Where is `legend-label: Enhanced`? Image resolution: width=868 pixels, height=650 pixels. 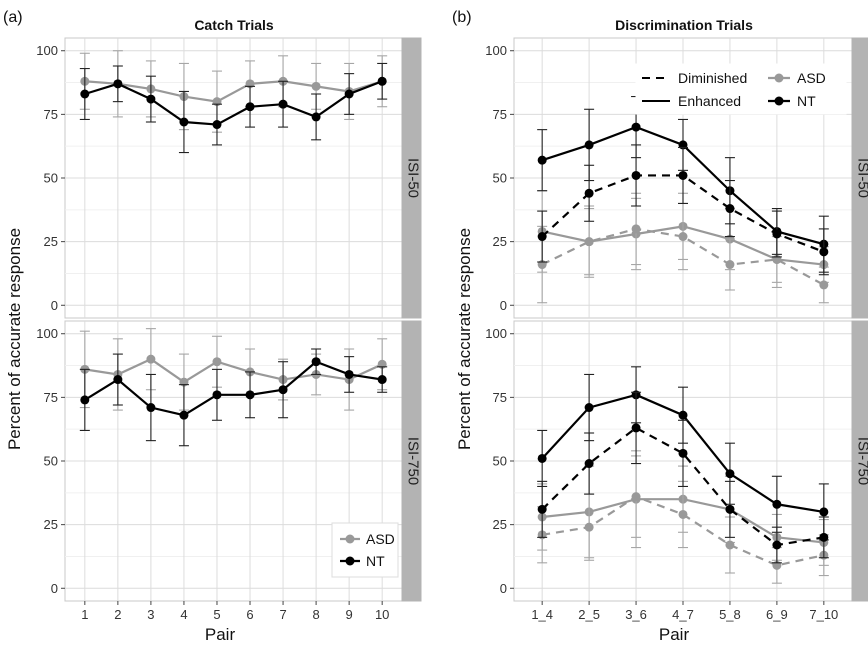
legend-label: Enhanced is located at coordinates (709, 101).